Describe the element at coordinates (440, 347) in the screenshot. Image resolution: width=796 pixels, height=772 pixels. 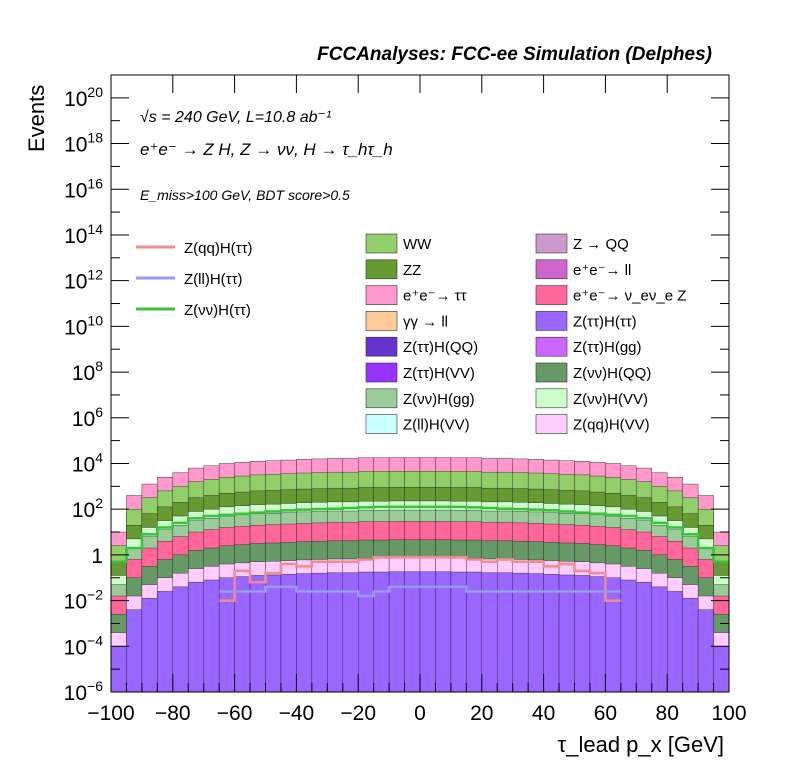
I see `legend-label: Z(ττ)H(QQ)` at that location.